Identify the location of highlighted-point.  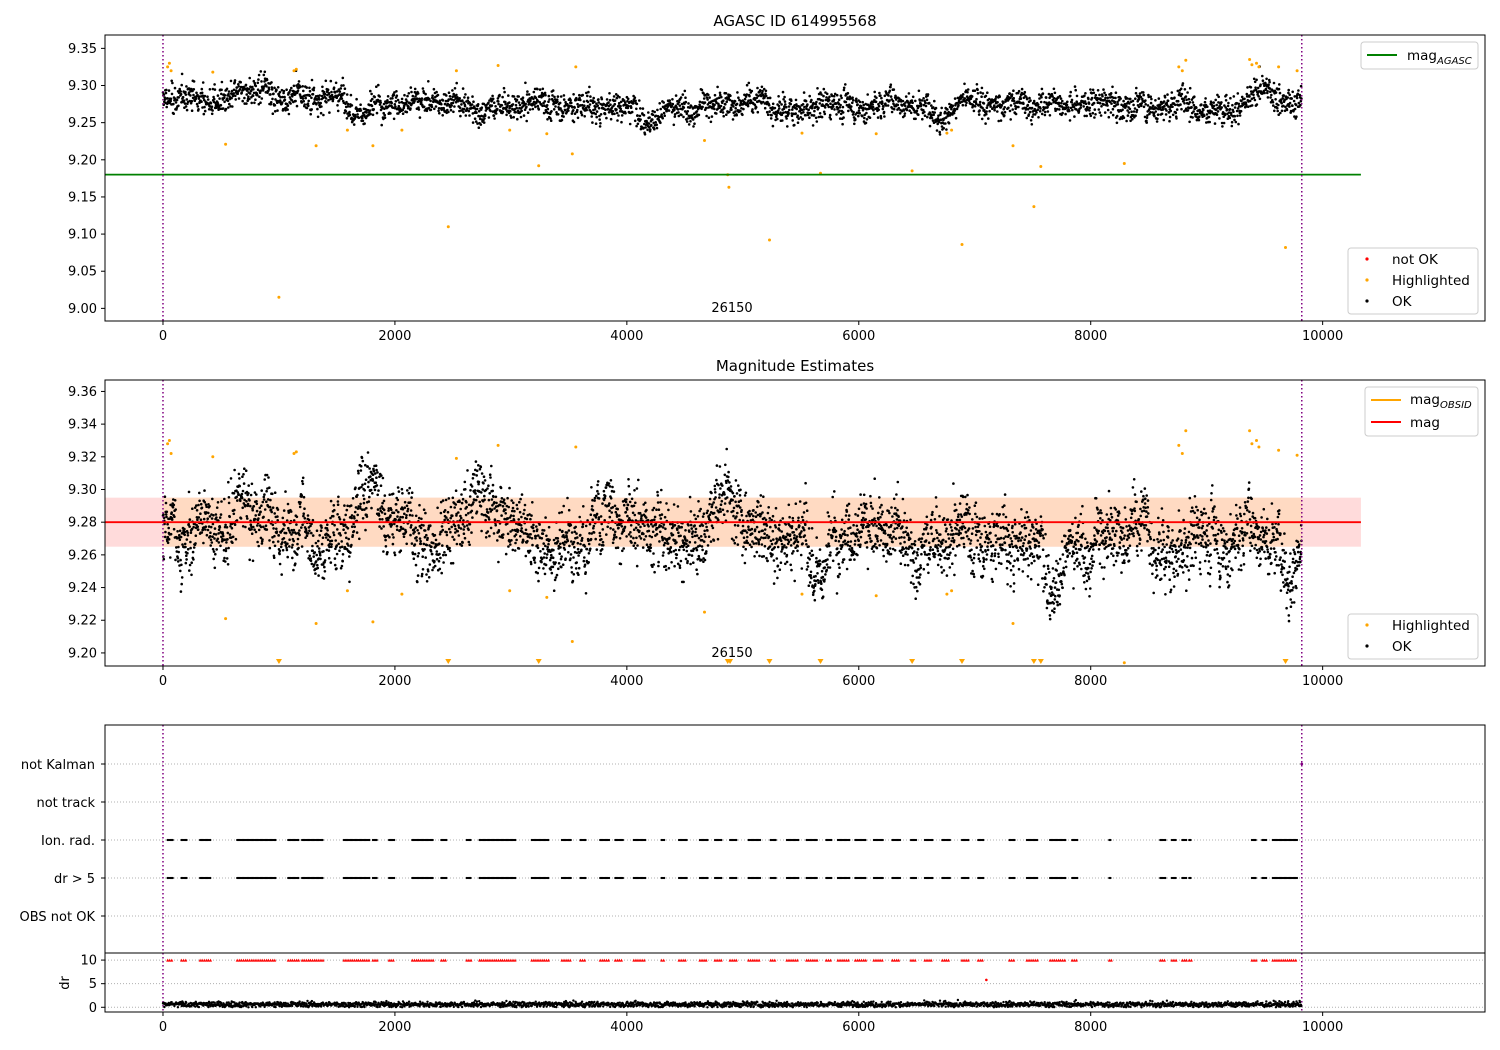
(1186, 60).